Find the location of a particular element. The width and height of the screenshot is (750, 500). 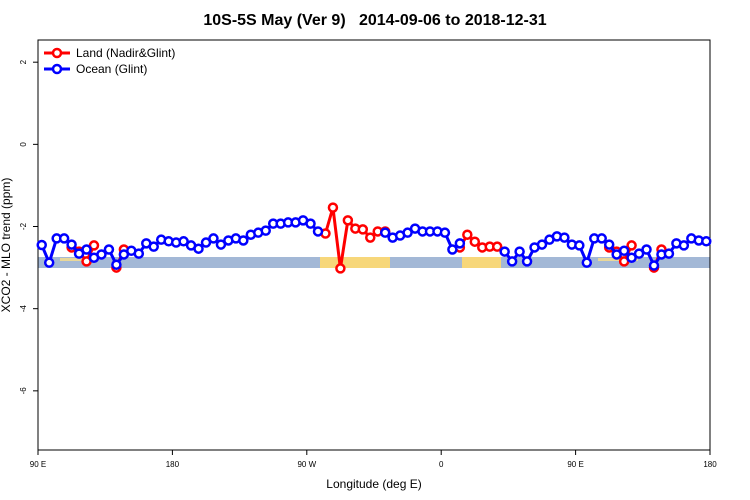

y-tick-label: -4 is located at coordinates (23, 309).